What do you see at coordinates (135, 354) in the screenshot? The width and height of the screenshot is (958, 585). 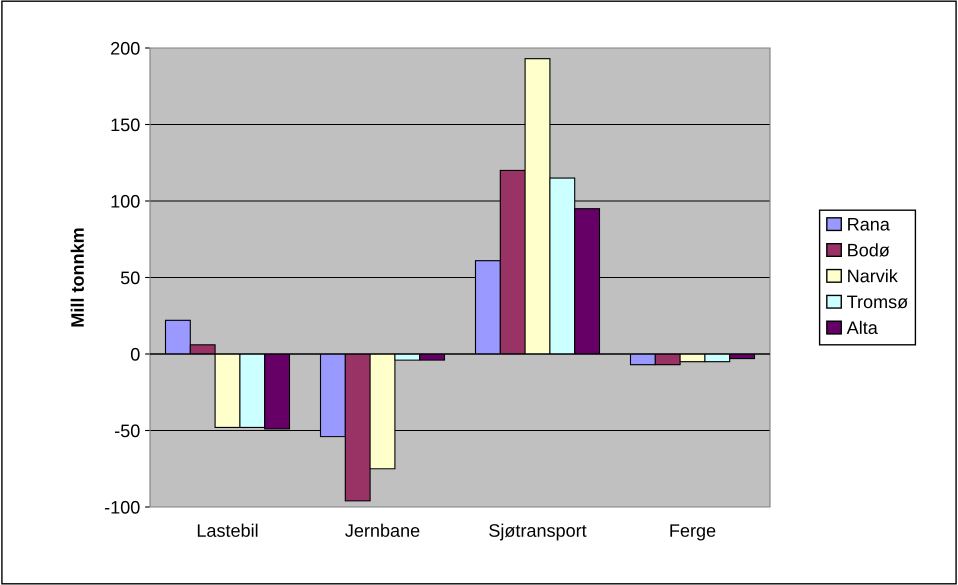 I see `y-tick-label: 0` at bounding box center [135, 354].